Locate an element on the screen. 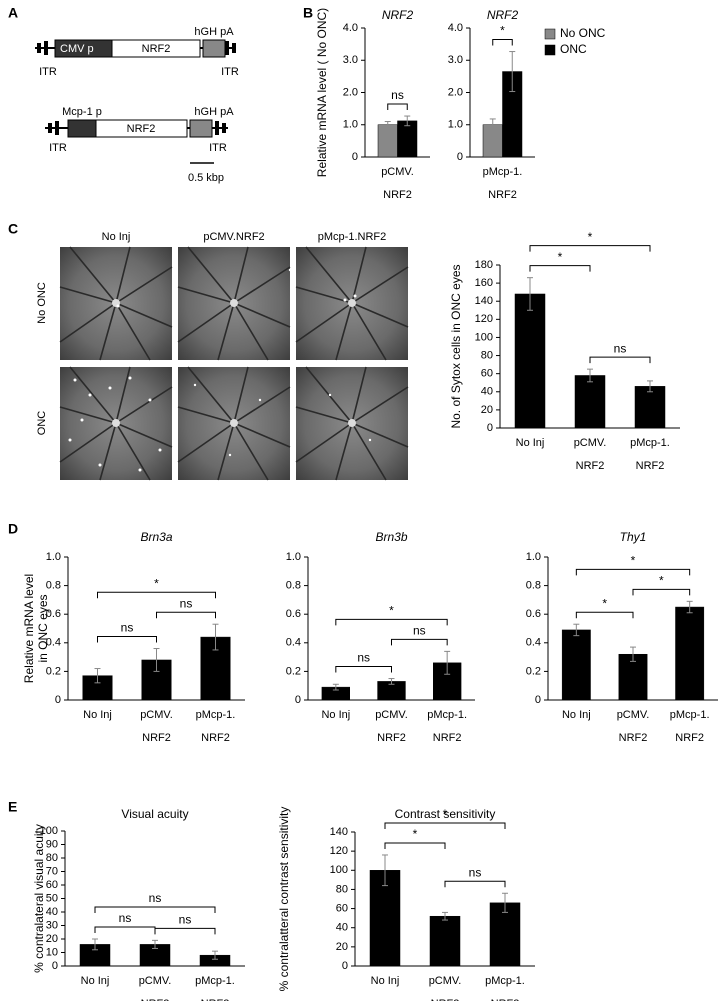 The width and height of the screenshot is (726, 1001). y-axis-label: % contralatteral contrast sensitivity is located at coordinates (284, 899).